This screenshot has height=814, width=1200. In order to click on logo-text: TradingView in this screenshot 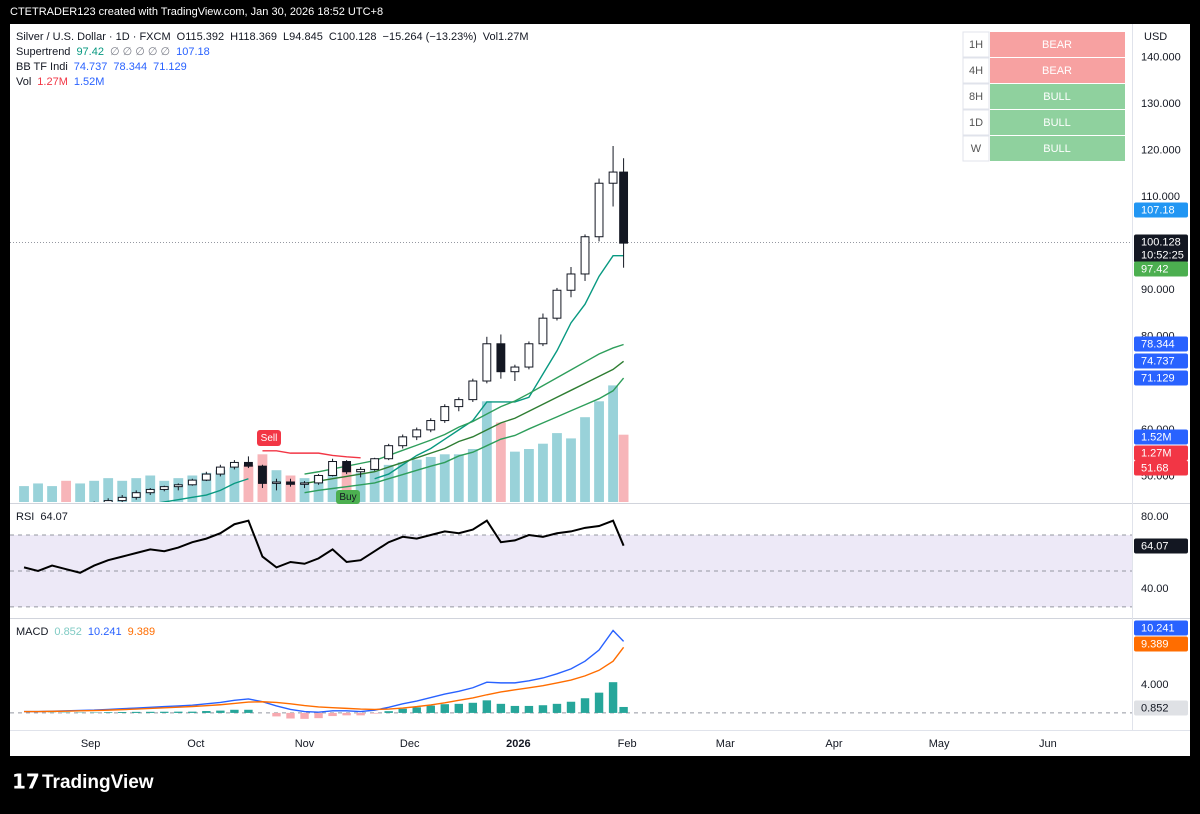, I will do `click(98, 782)`.